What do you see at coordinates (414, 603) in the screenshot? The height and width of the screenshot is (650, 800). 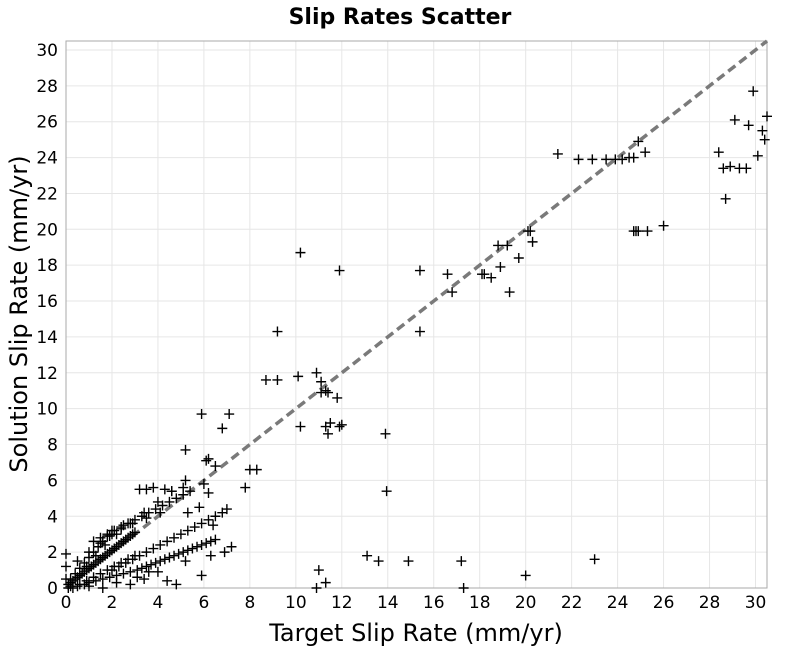 I see `x-axis-ticks: 0 2 4 6 8 10 12 14 16 18 20 22 24 26 28 30` at bounding box center [414, 603].